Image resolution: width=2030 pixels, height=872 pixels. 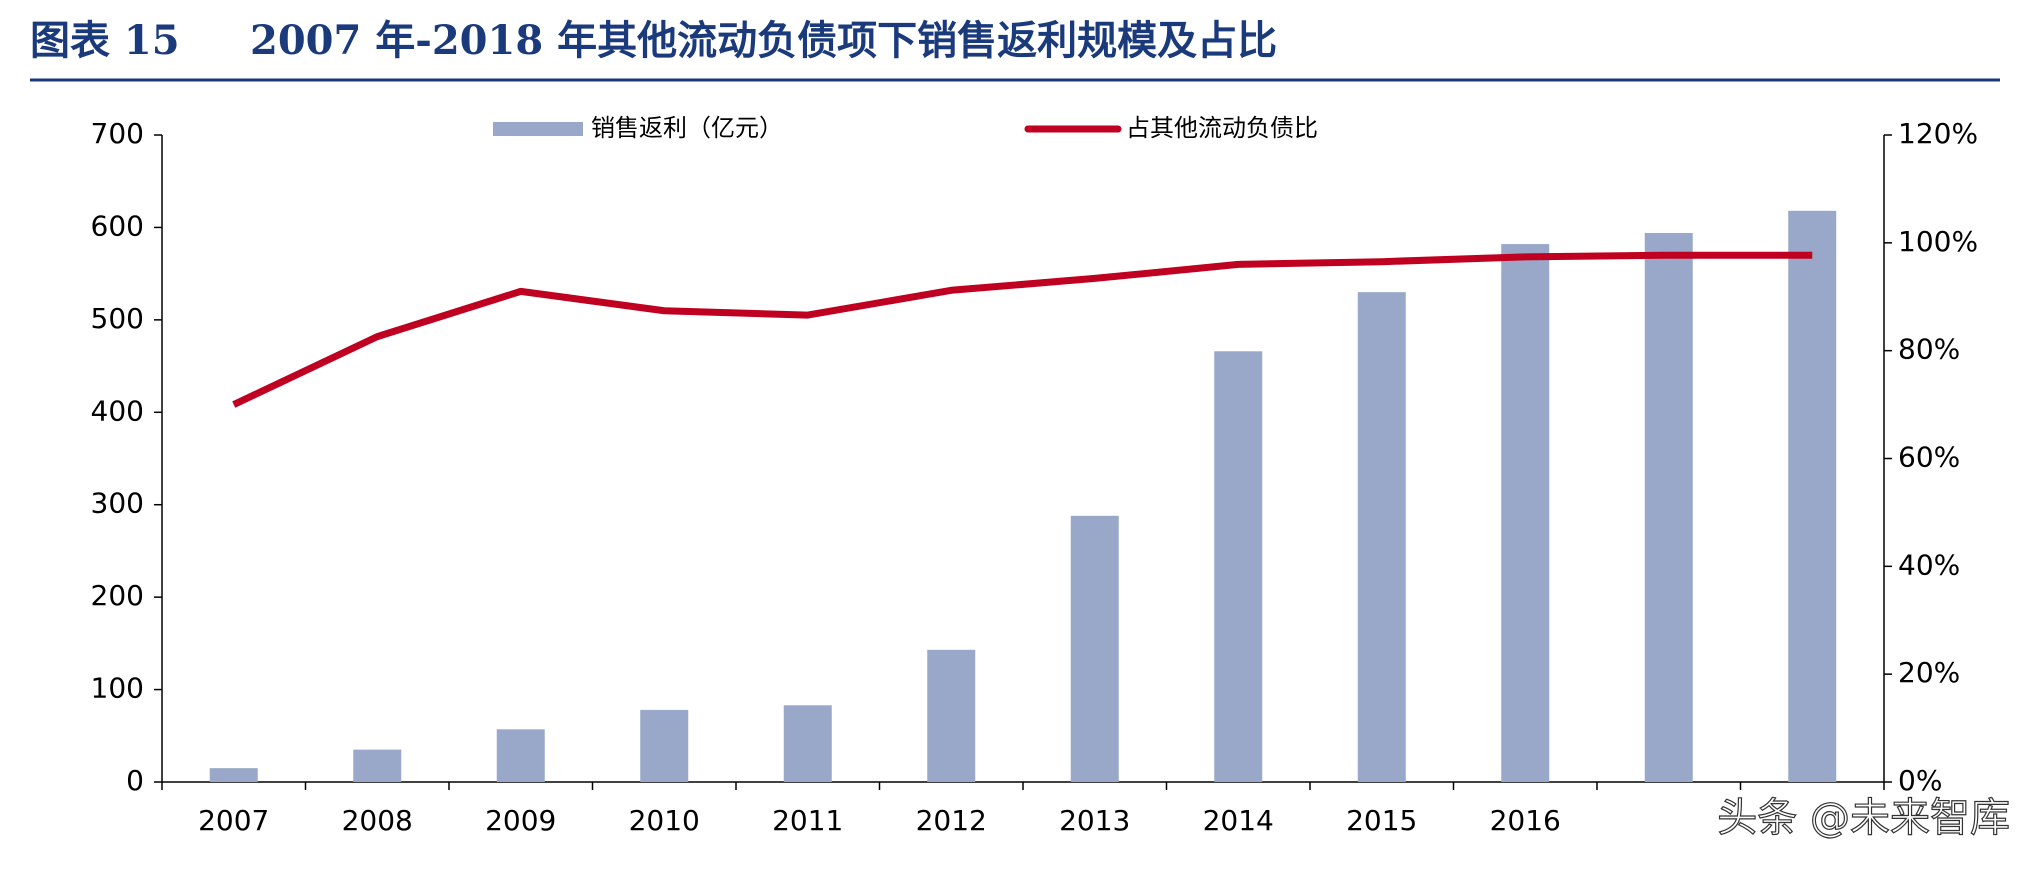 What do you see at coordinates (117, 225) in the screenshot?
I see `y-tick-label: 600` at bounding box center [117, 225].